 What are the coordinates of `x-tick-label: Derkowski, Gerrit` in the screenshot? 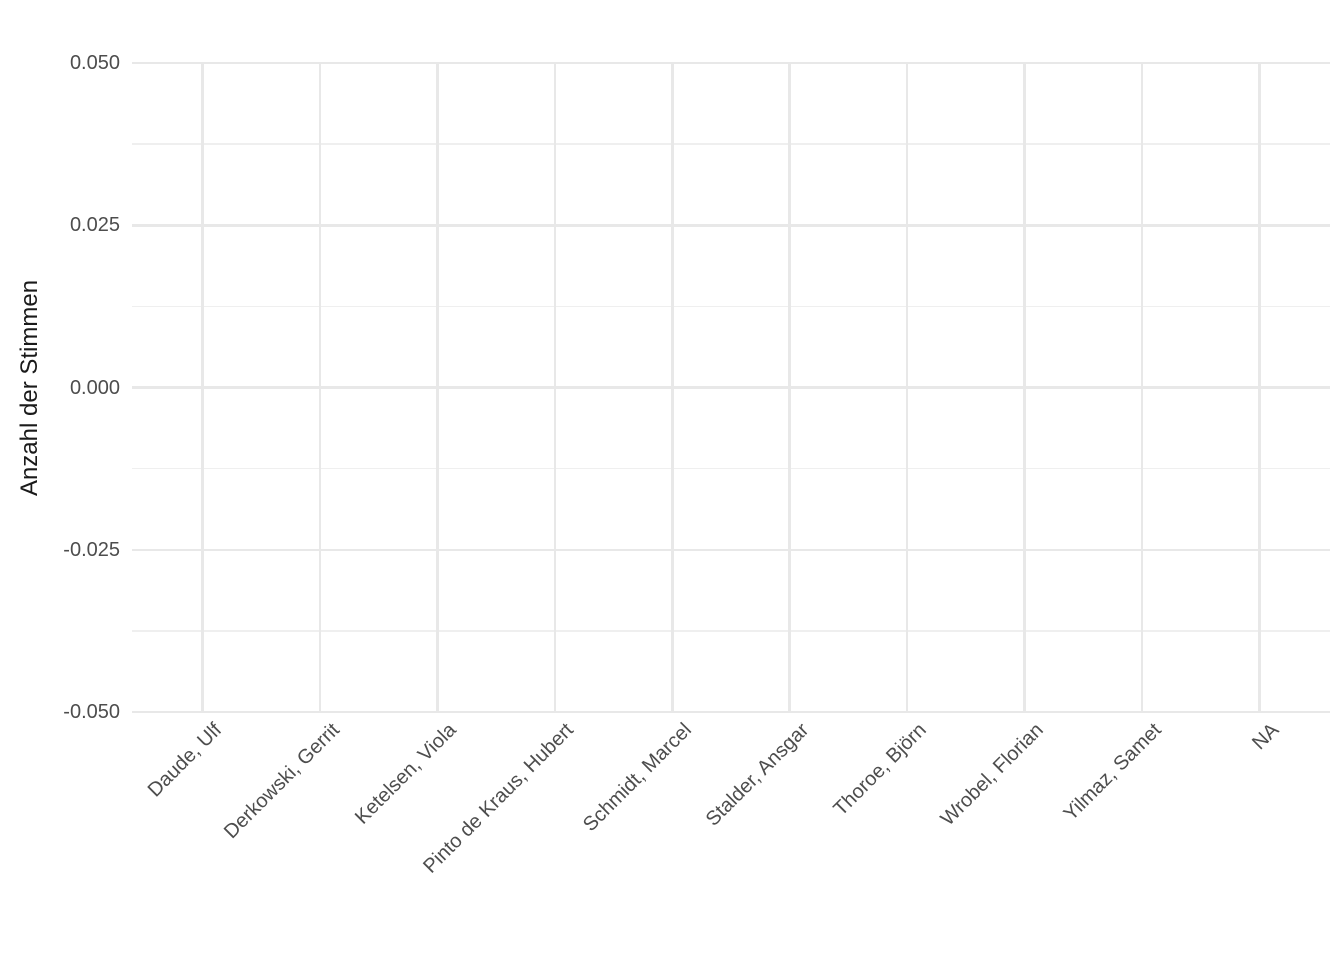 It's located at (281, 781).